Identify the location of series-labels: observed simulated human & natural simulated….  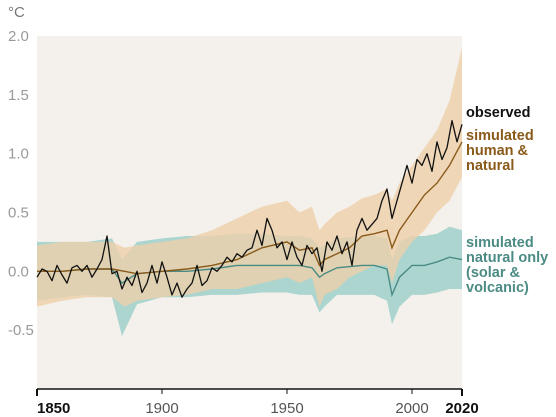
(507, 200).